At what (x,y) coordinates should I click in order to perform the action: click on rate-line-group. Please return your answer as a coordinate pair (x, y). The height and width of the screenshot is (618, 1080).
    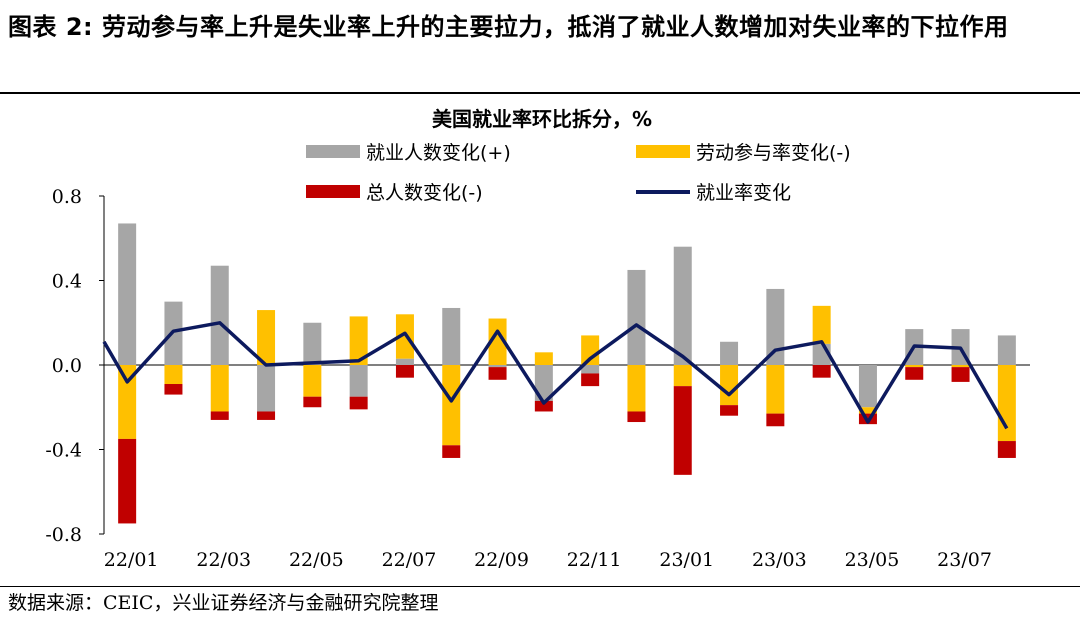
    Looking at the image, I should click on (555, 375).